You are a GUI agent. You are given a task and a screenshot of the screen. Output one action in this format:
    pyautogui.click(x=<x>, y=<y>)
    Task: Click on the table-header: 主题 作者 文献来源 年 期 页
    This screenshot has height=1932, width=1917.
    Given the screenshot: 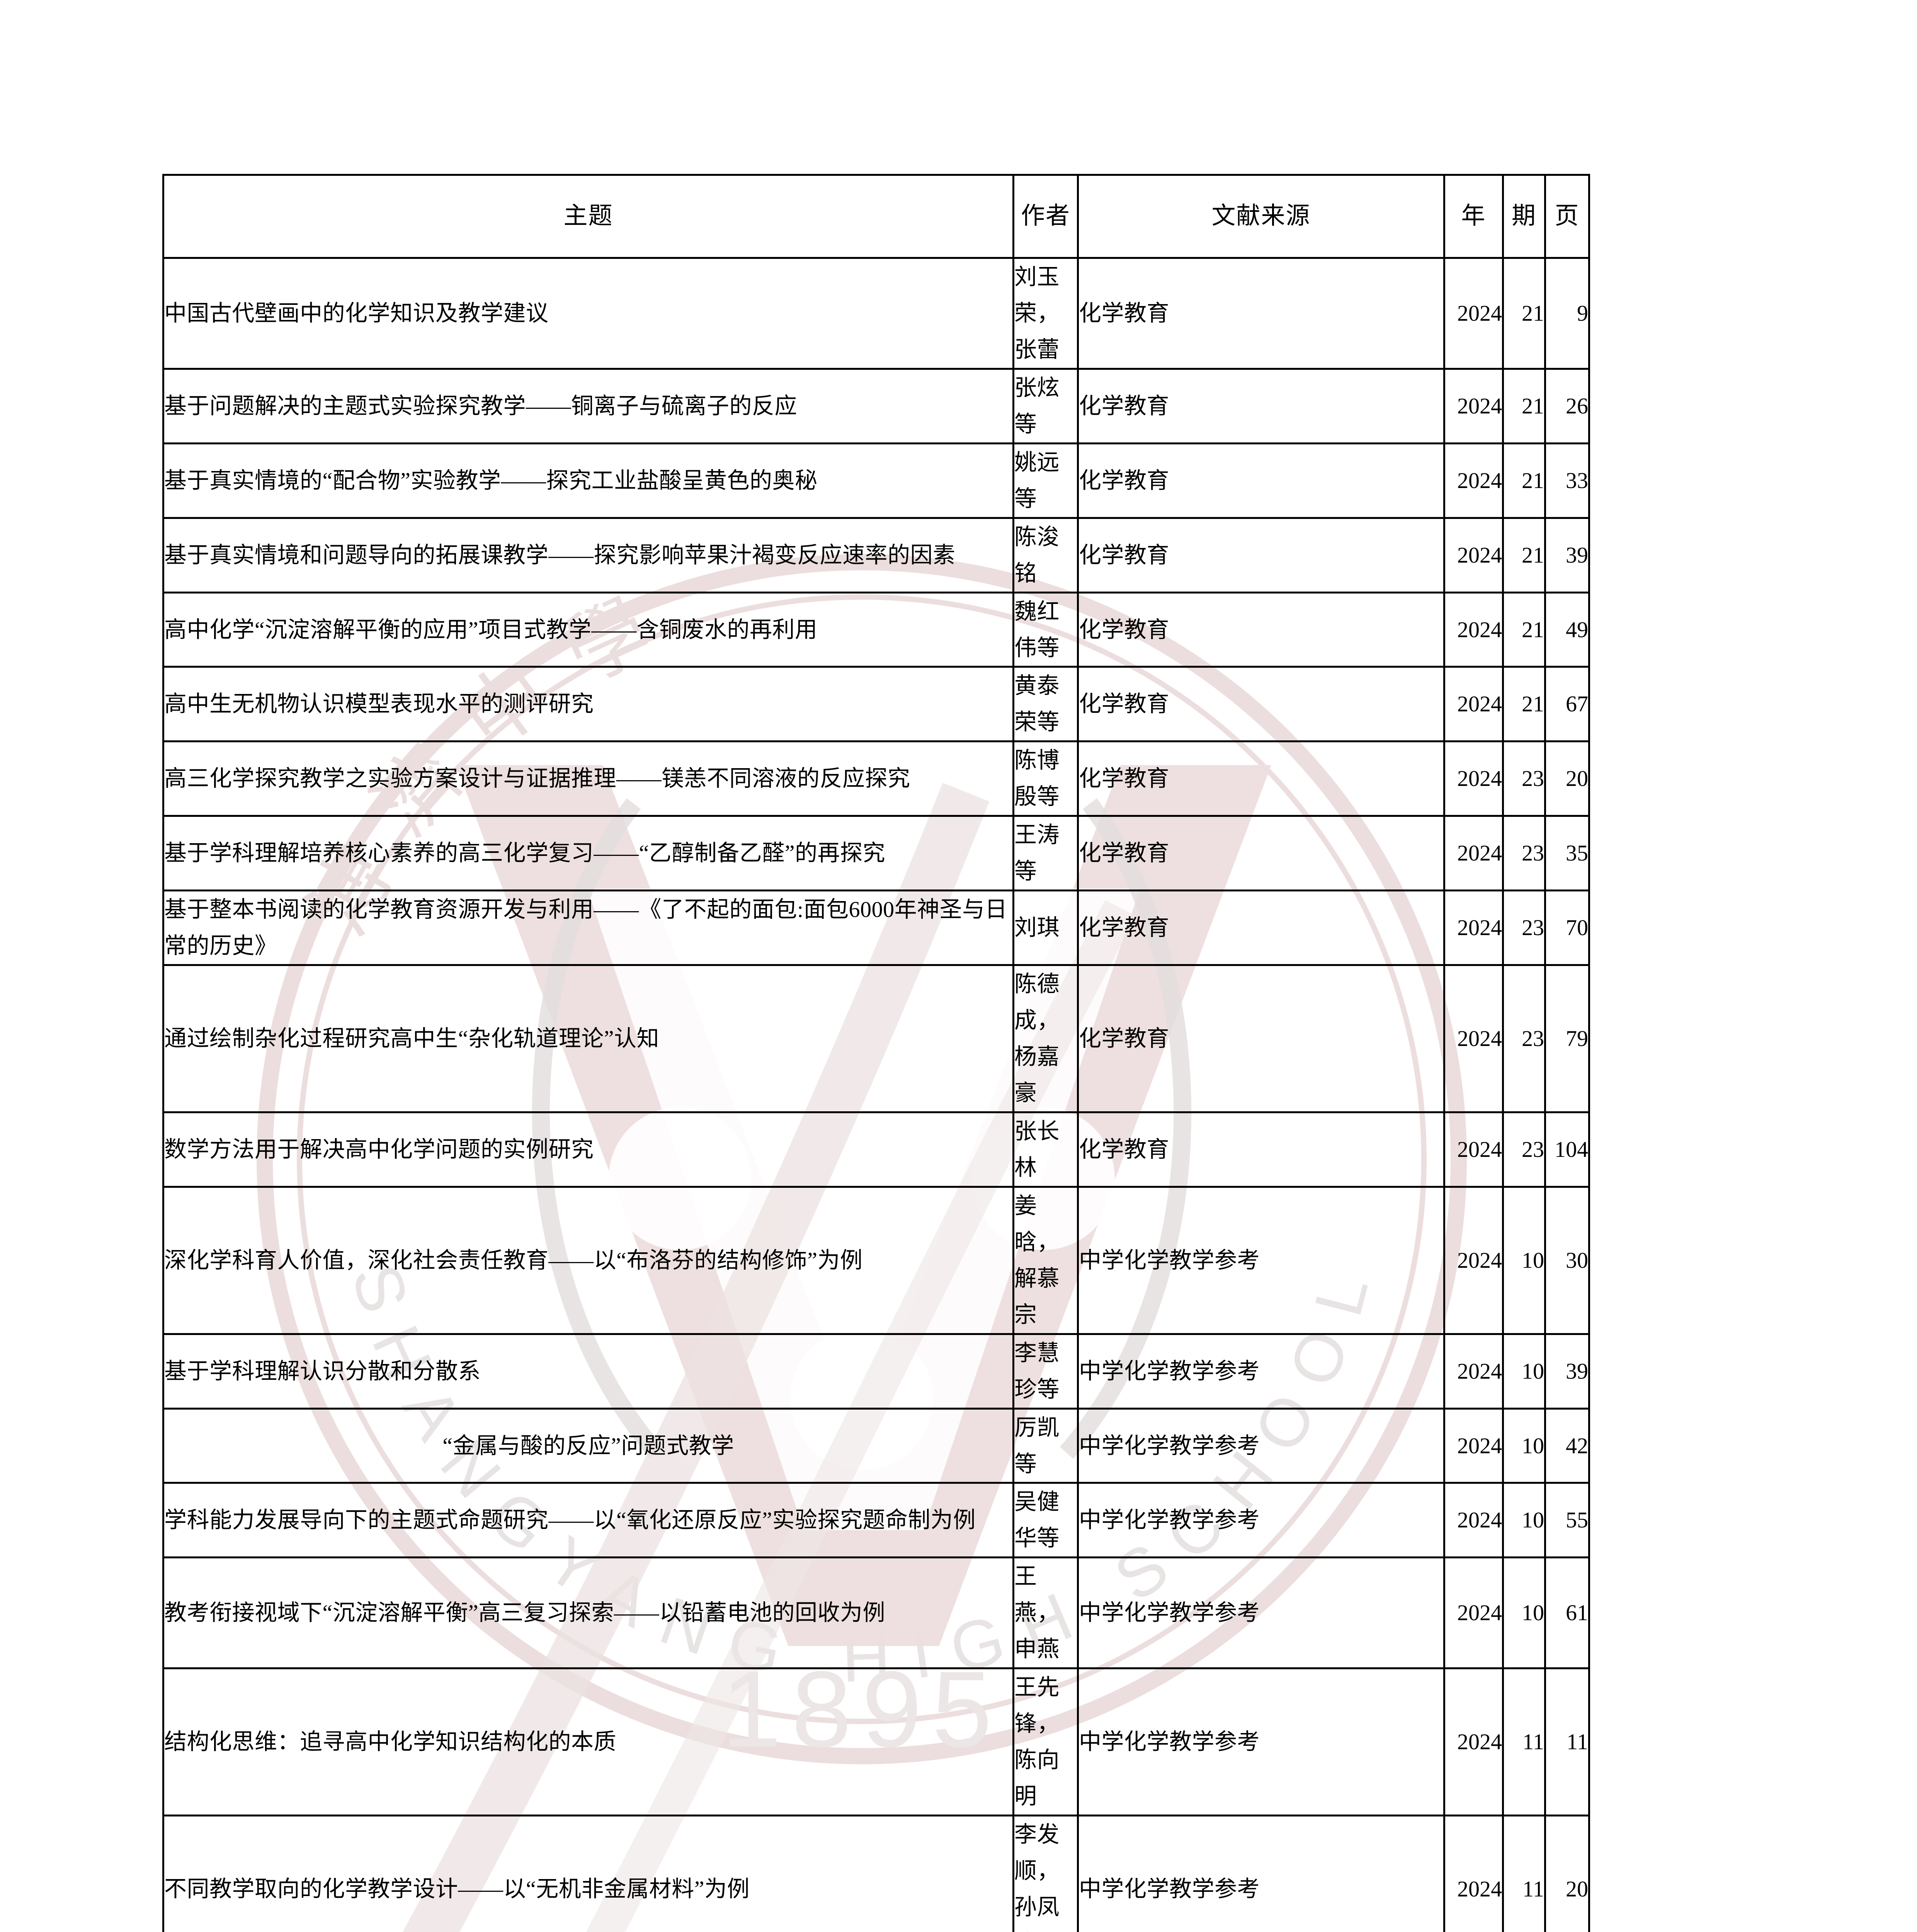 What is the action you would take?
    pyautogui.click(x=876, y=216)
    